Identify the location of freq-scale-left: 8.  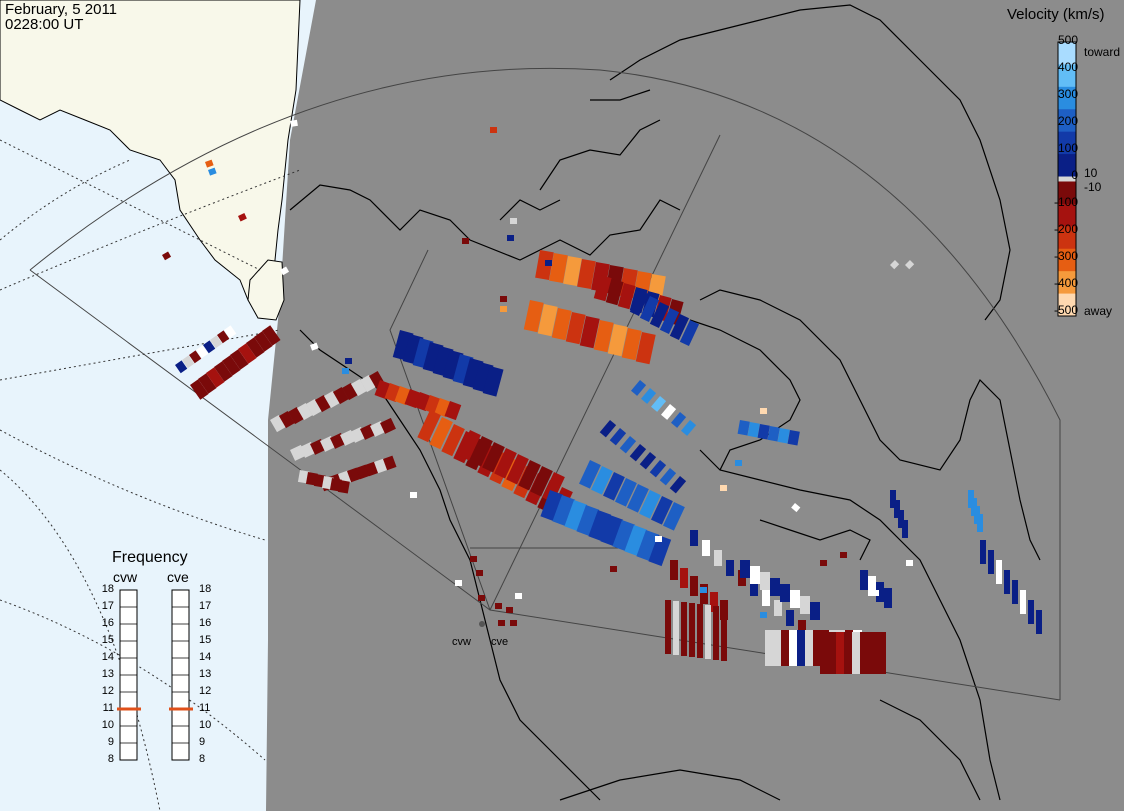
(110, 759).